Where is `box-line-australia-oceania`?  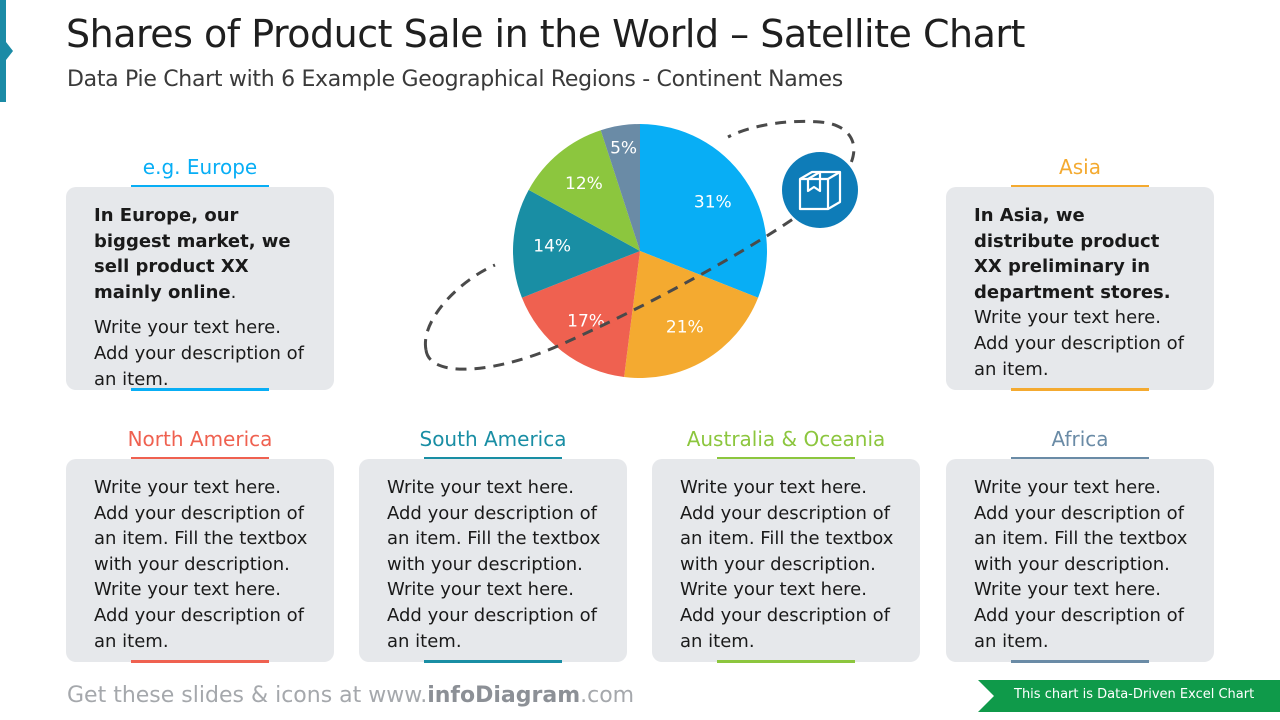 box-line-australia-oceania is located at coordinates (786, 661).